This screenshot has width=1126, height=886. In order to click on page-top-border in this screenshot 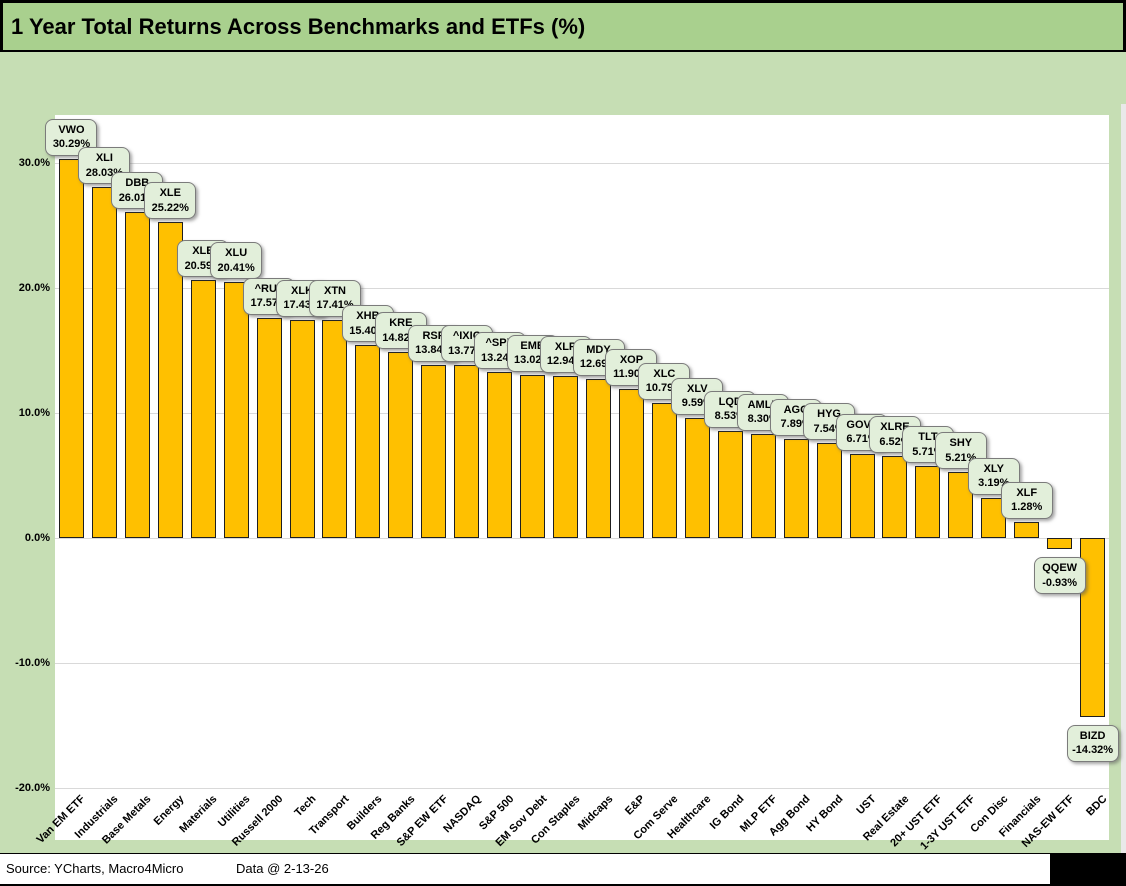, I will do `click(563, 1)`.